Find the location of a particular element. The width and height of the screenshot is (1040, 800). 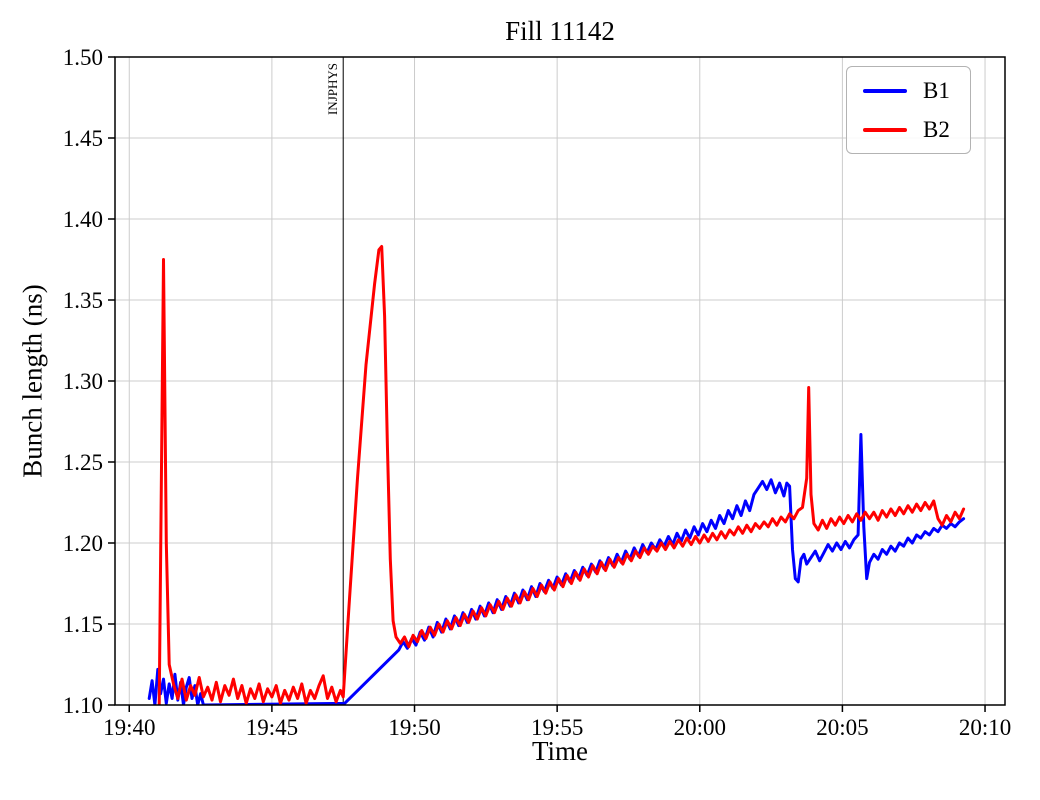

x-axis-label: Time is located at coordinates (560, 751).